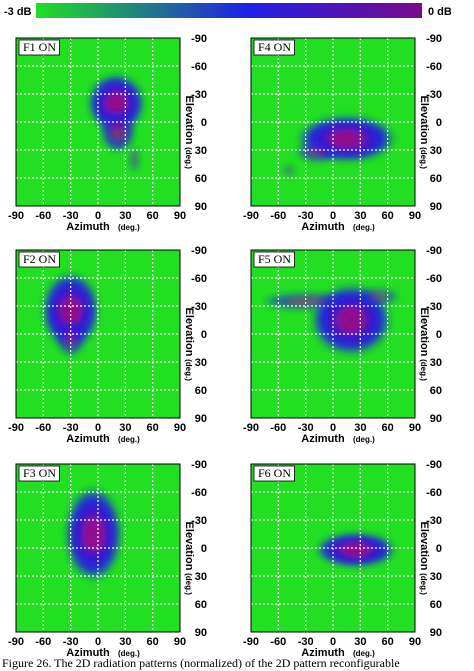 The width and height of the screenshot is (474, 671). I want to click on panel-label: F2 ON, so click(39, 259).